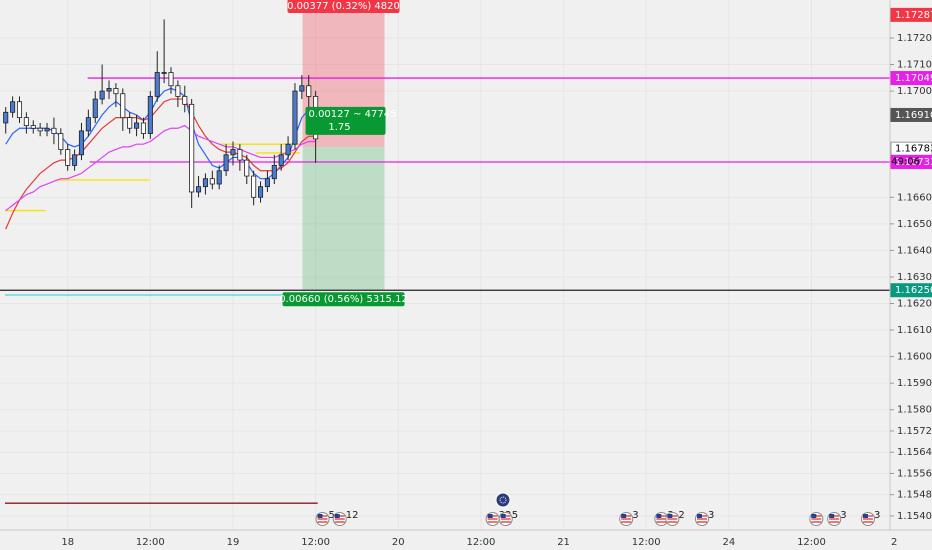 Image resolution: width=932 pixels, height=550 pixels. I want to click on position-label: 0.00660 (0.56%) 5315.12, so click(343, 299).